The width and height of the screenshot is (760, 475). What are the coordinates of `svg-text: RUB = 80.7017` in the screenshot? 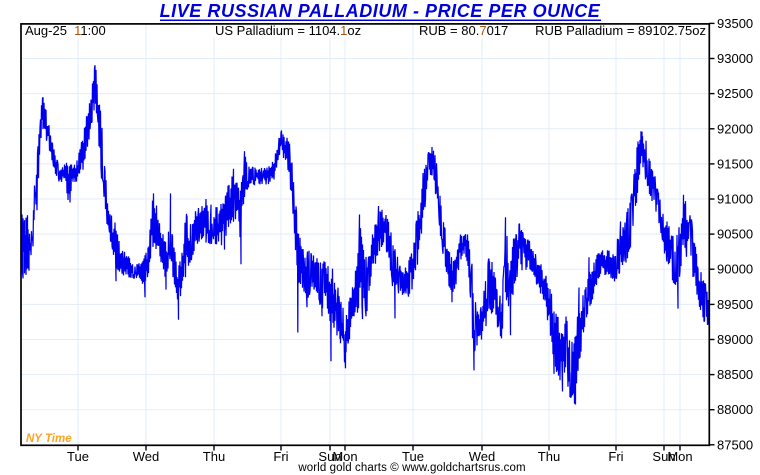 It's located at (463, 30).